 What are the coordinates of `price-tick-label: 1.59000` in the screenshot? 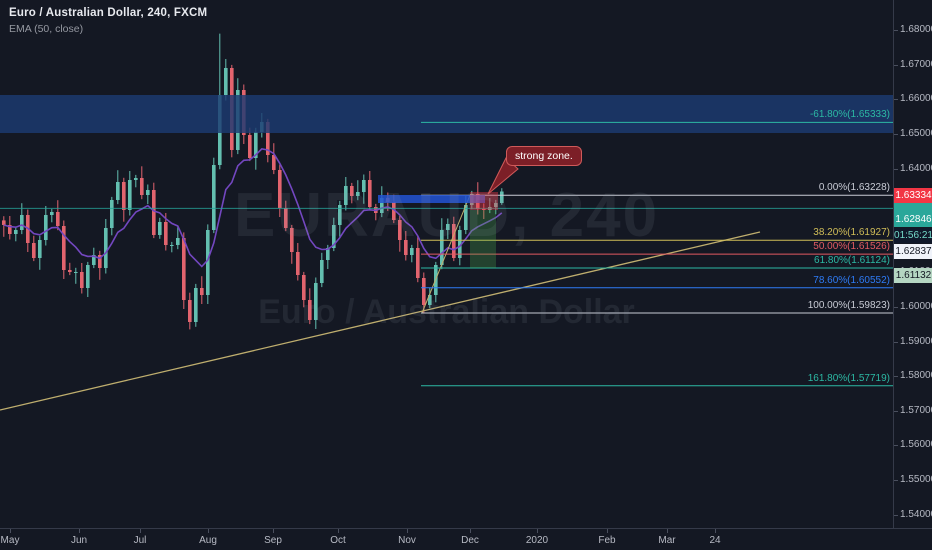 It's located at (912, 342).